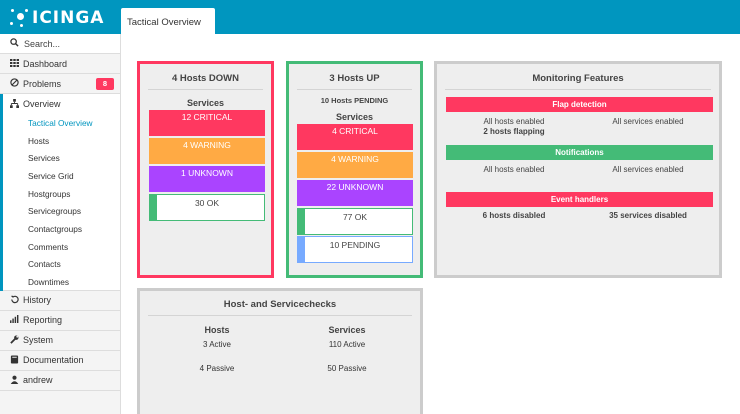  What do you see at coordinates (14, 300) in the screenshot?
I see `history-icon` at bounding box center [14, 300].